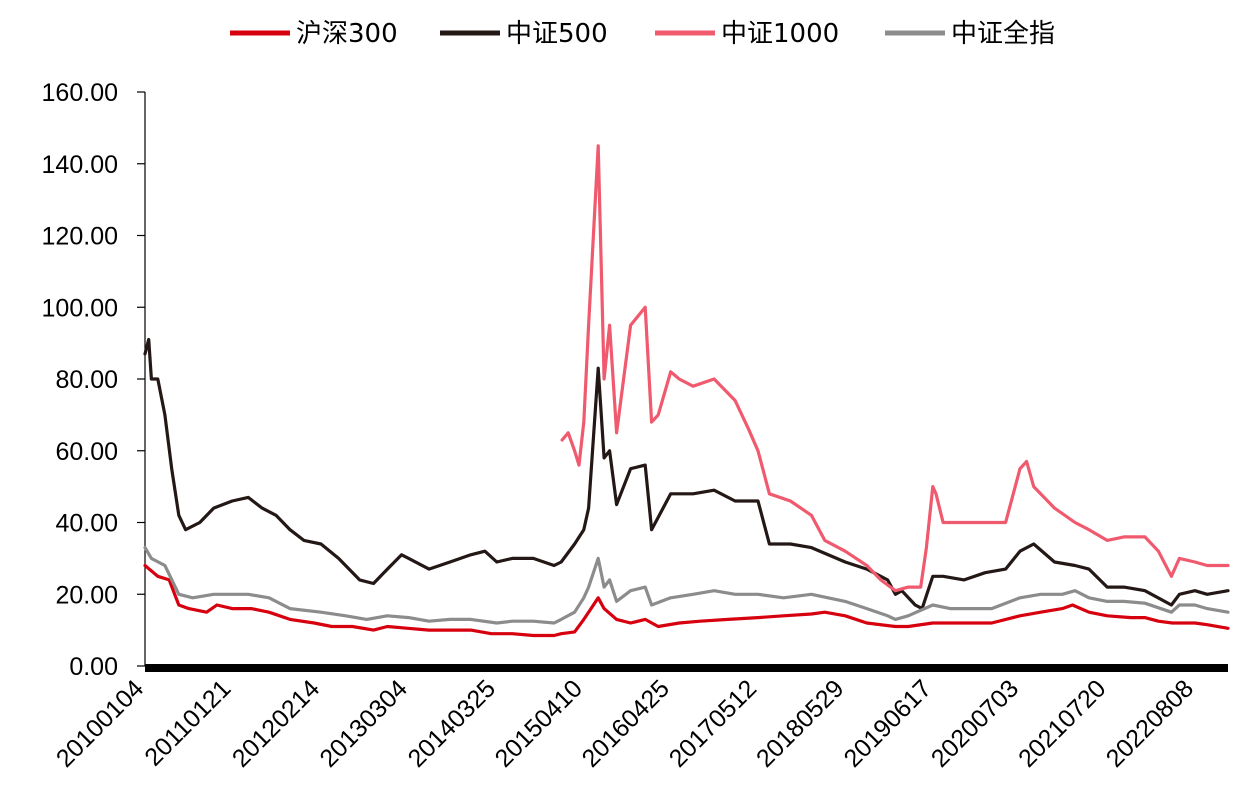  I want to click on x-axis-line, so click(686, 668).